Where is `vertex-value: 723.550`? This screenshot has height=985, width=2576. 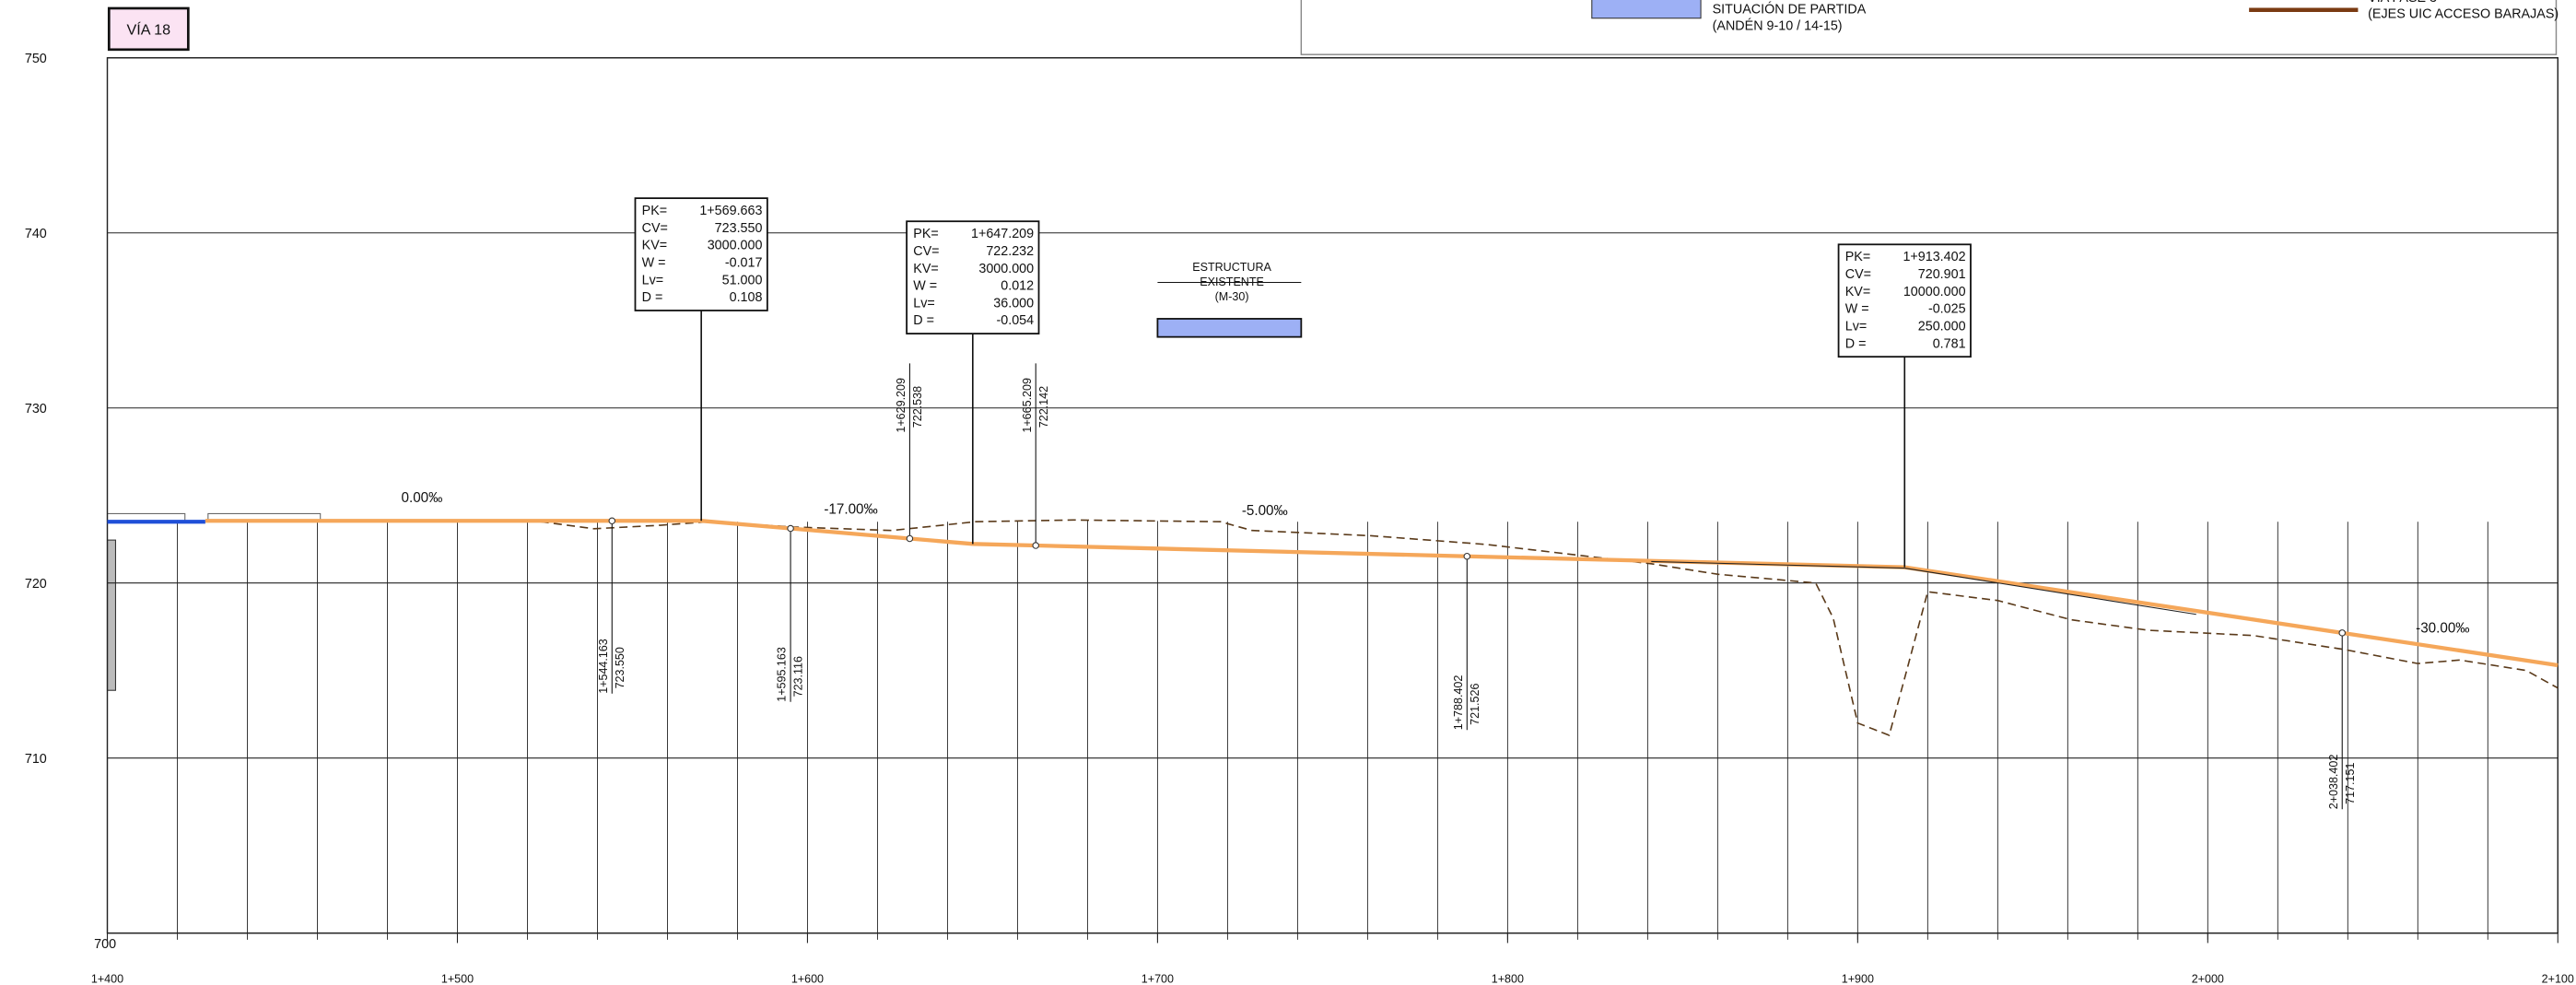
vertex-value: 723.550 is located at coordinates (739, 229).